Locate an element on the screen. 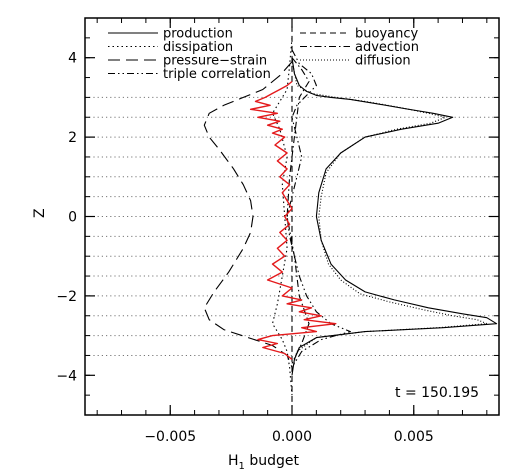 The image size is (526, 473). x-axis-label: H1 budget is located at coordinates (264, 462).